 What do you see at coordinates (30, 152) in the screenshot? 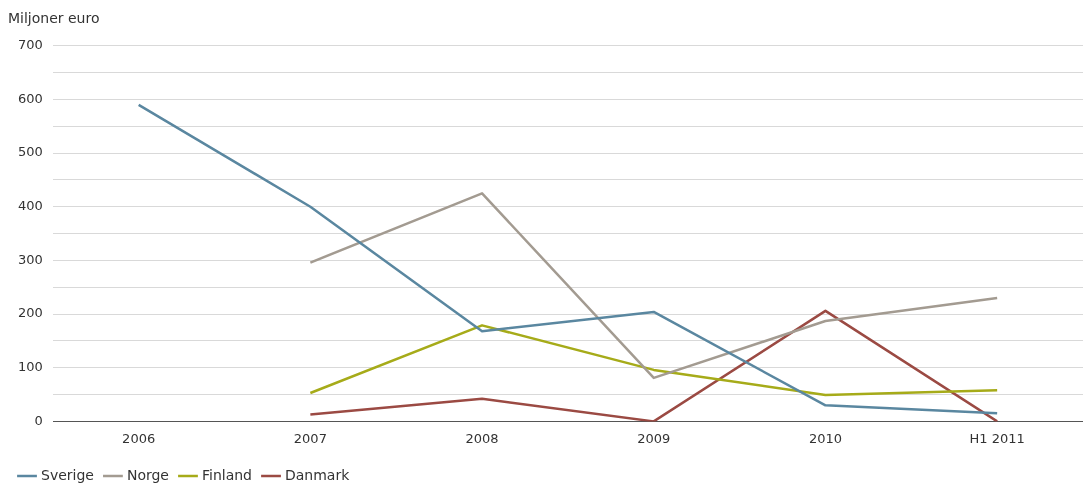
I see `y-tick-label: 500` at bounding box center [30, 152].